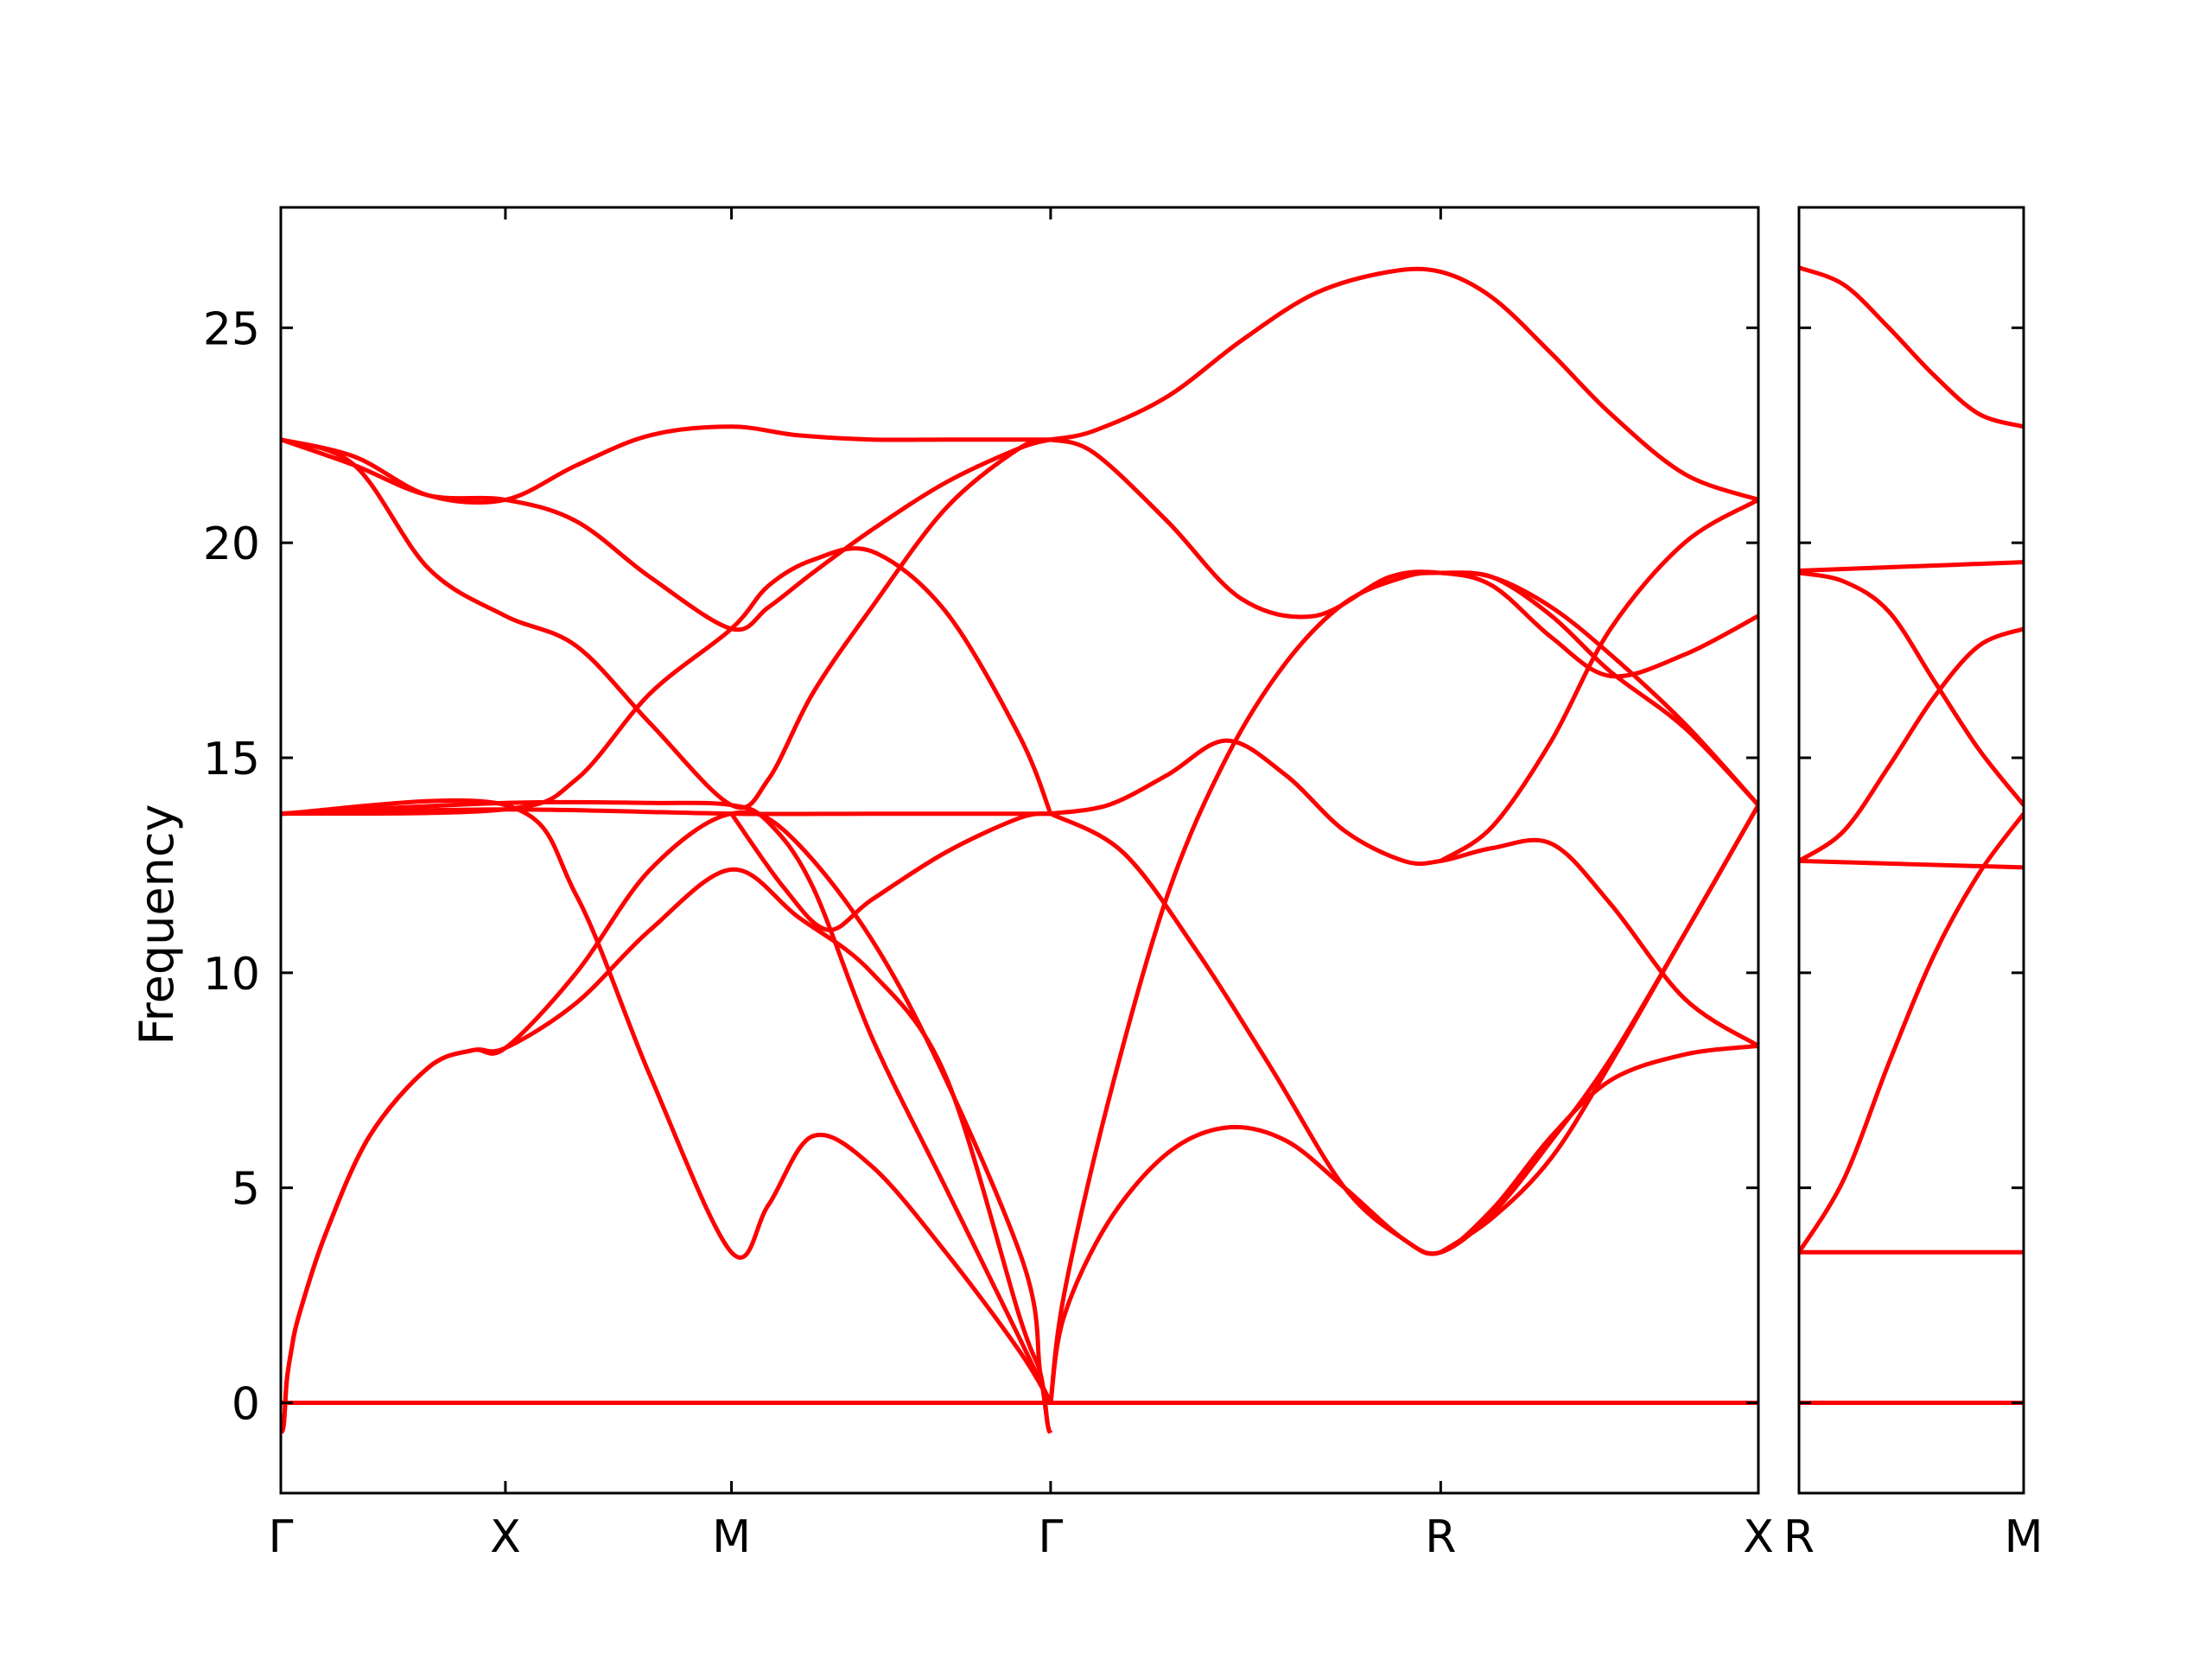  I want to click on y-tick-label: 25, so click(232, 329).